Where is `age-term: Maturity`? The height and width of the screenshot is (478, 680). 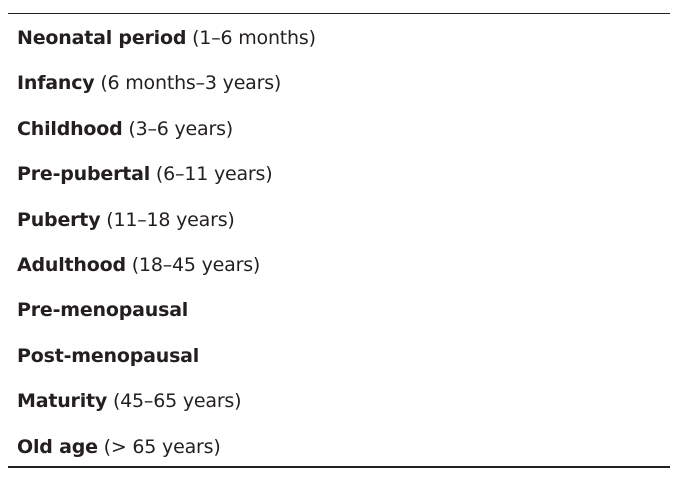 age-term: Maturity is located at coordinates (62, 401).